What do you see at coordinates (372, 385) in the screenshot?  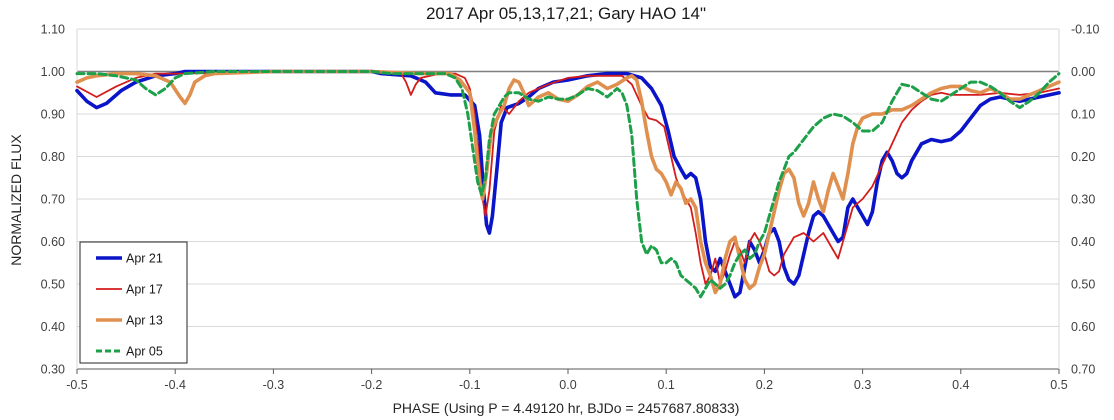 I see `x-tick-label: -0.2` at bounding box center [372, 385].